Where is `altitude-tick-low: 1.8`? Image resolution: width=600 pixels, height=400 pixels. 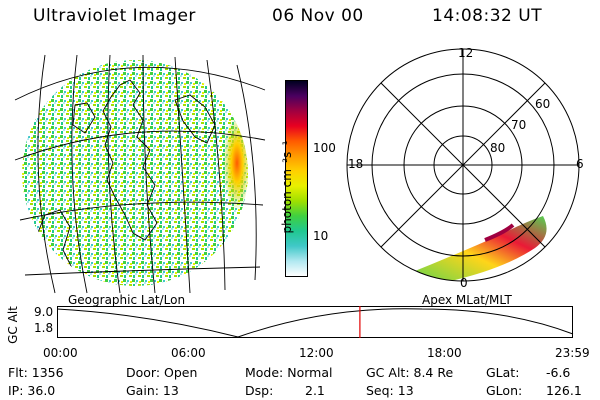 altitude-tick-low: 1.8 is located at coordinates (44, 328).